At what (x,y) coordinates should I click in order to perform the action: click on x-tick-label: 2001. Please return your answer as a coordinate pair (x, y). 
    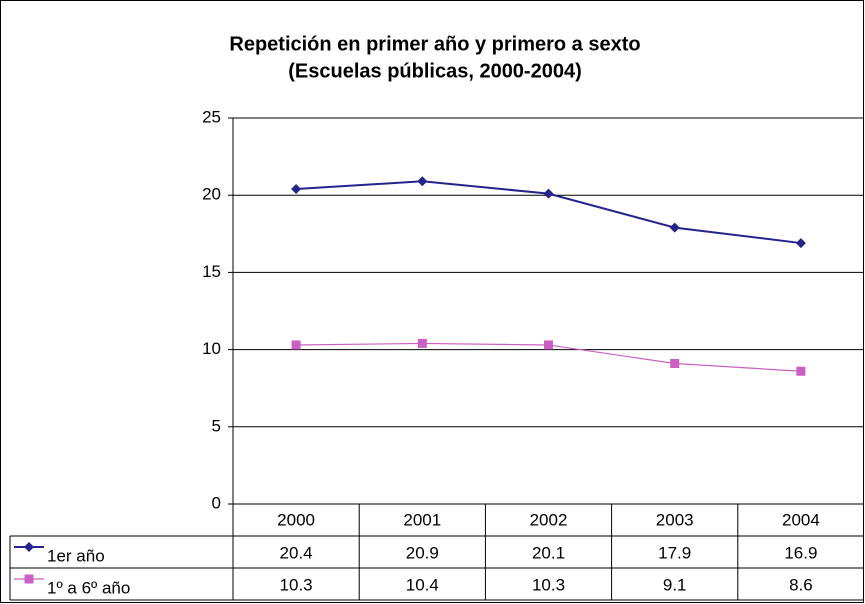
    Looking at the image, I should click on (422, 519).